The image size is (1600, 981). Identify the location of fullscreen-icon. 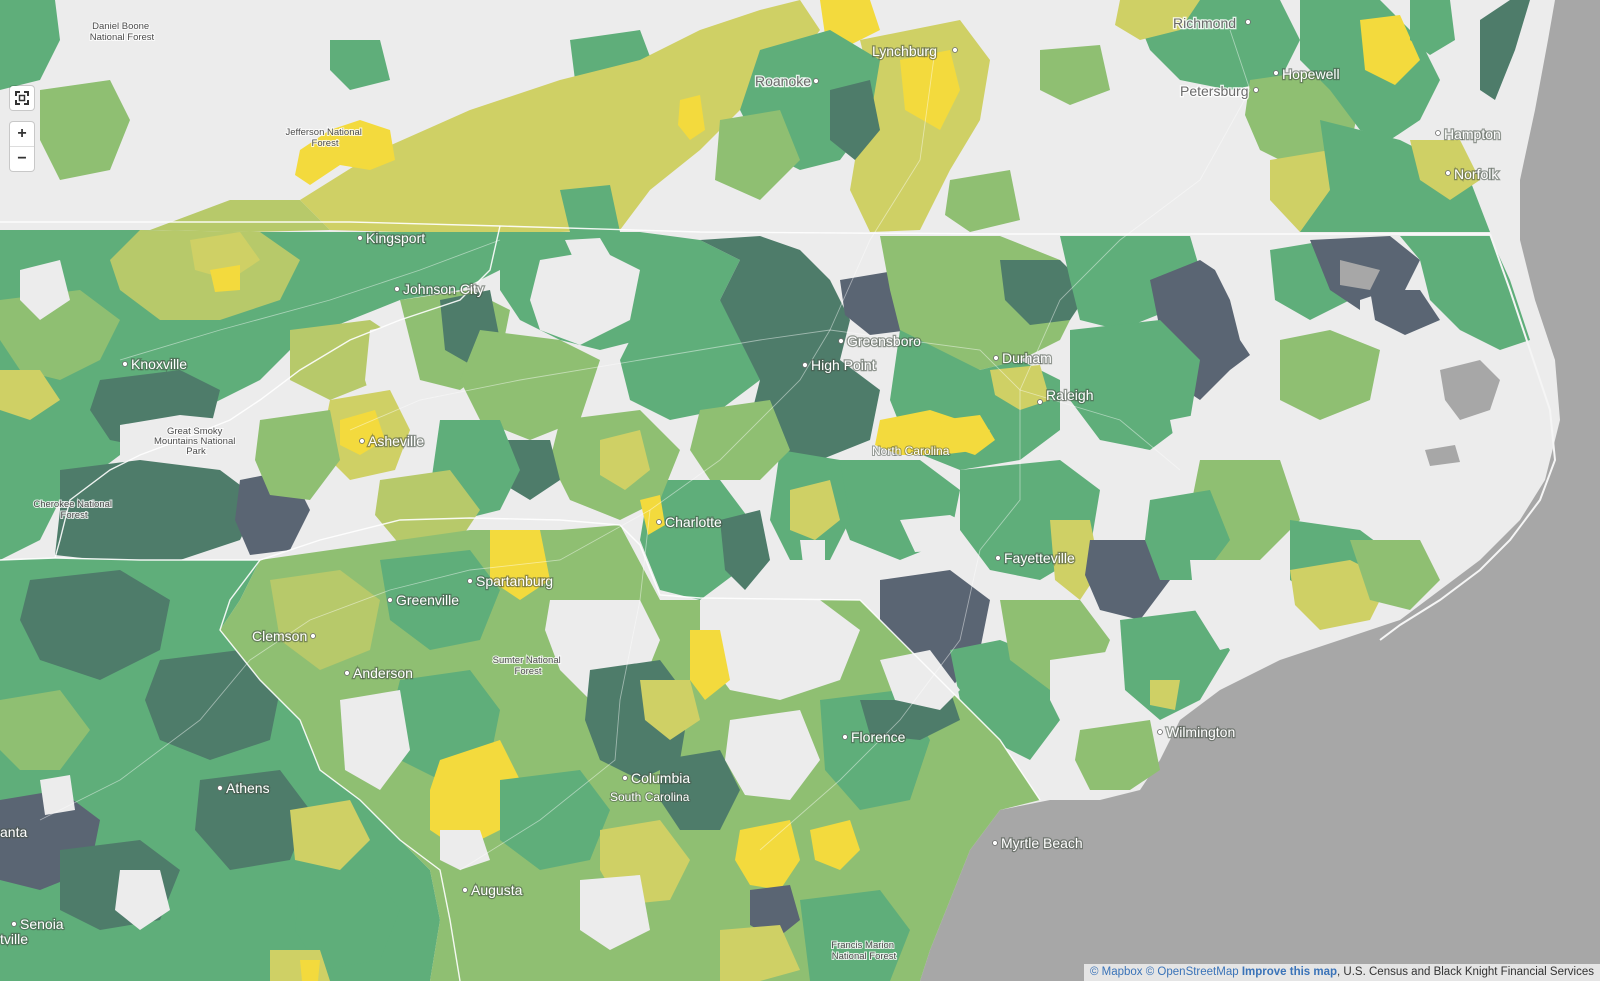
(22, 98).